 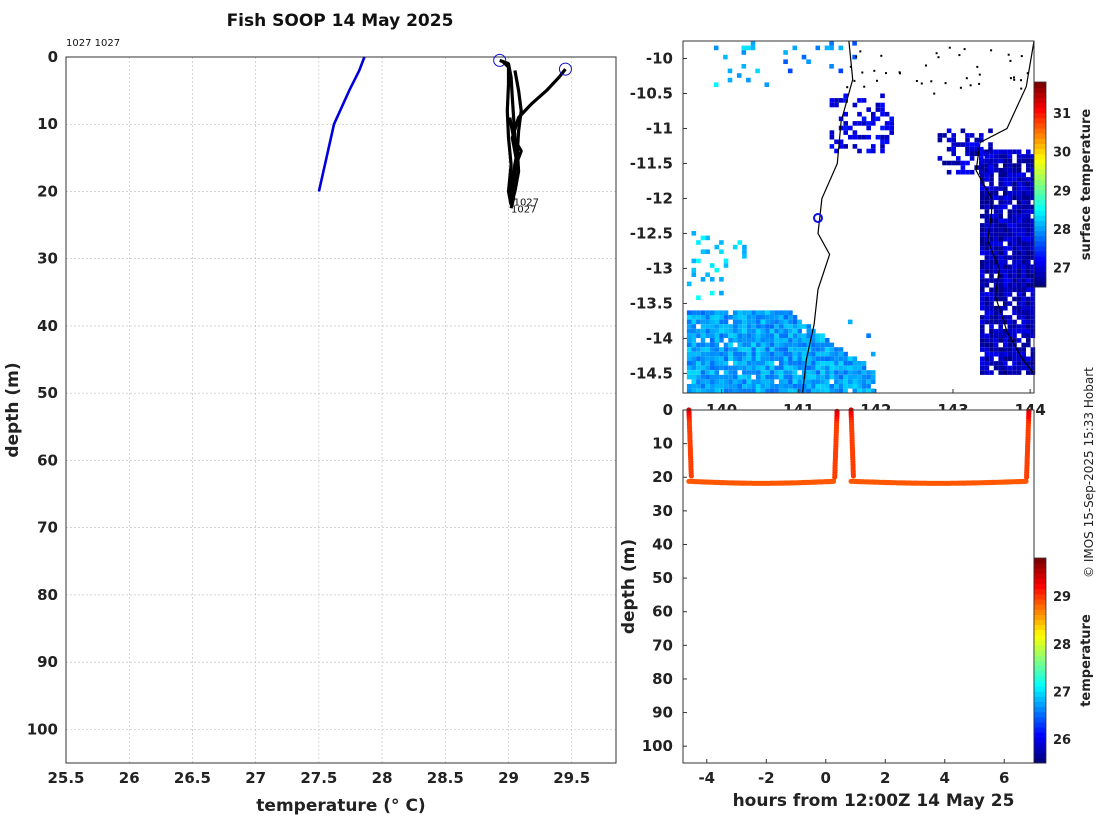 I want to click on figure-title: Fish SOOP 14 May 2025, so click(x=340, y=21).